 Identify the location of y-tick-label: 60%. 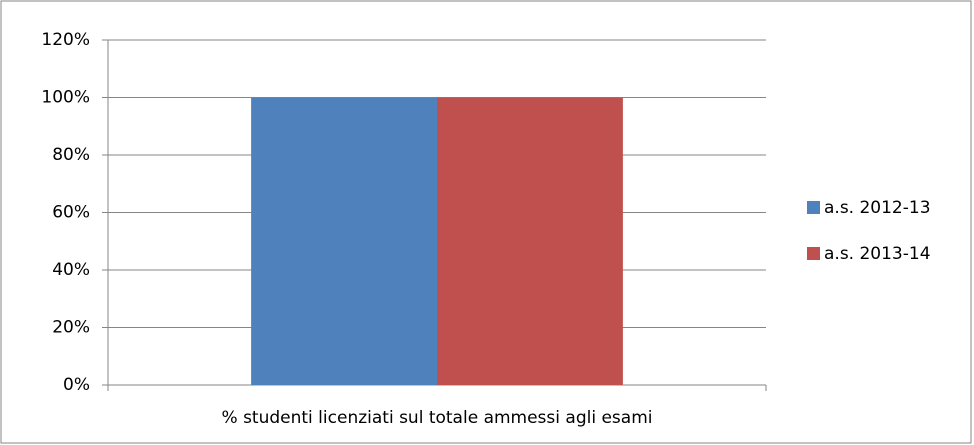
(71, 213).